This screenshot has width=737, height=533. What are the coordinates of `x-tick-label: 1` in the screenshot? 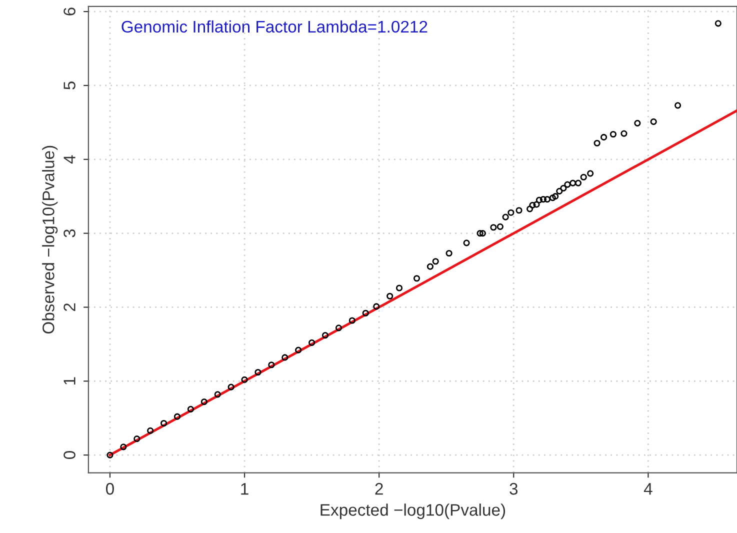 It's located at (244, 489).